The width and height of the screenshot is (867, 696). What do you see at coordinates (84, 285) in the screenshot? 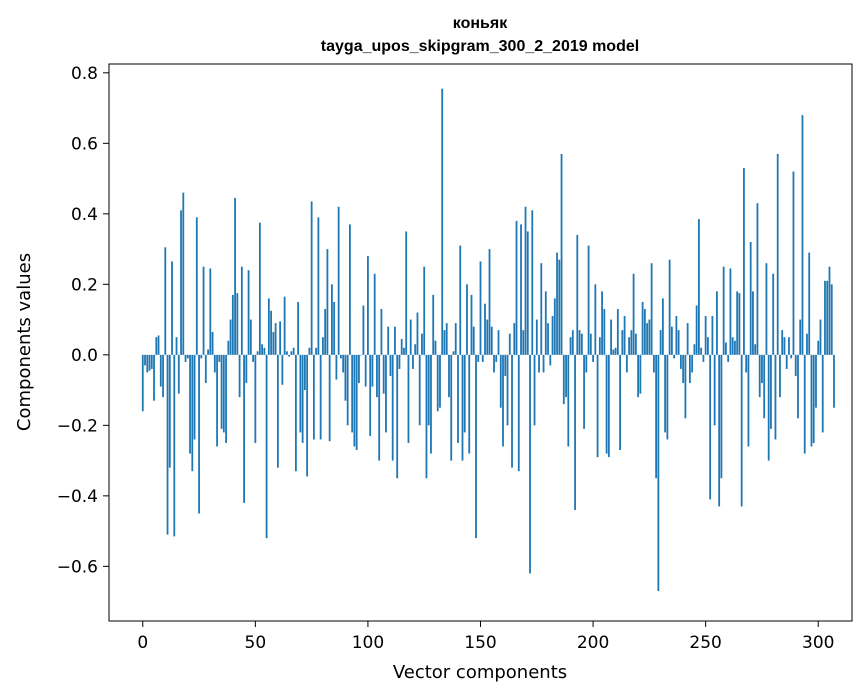
I see `y-tick-label: 0.2` at bounding box center [84, 285].